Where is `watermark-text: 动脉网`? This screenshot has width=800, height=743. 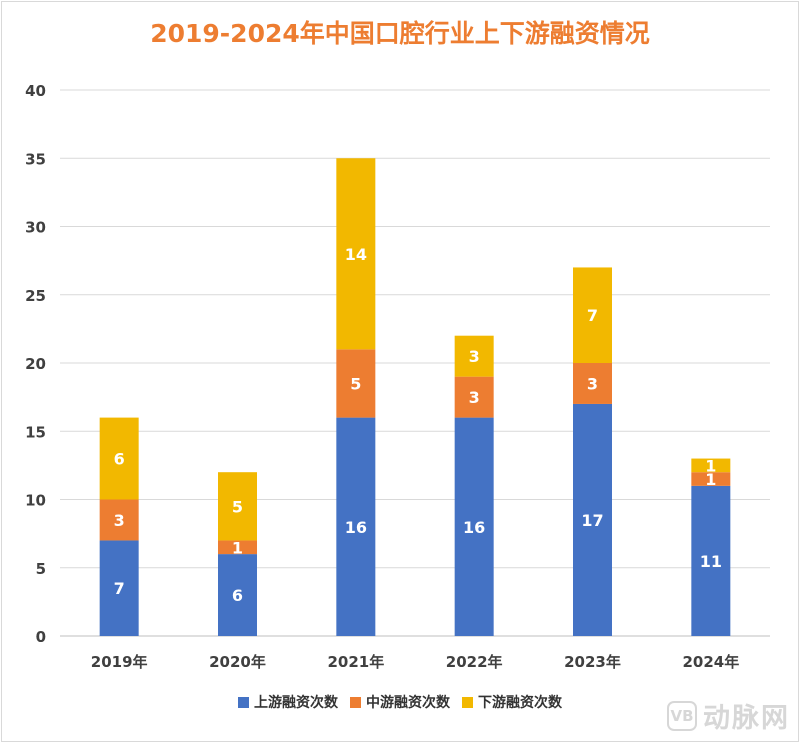 watermark-text: 动脉网 is located at coordinates (746, 718).